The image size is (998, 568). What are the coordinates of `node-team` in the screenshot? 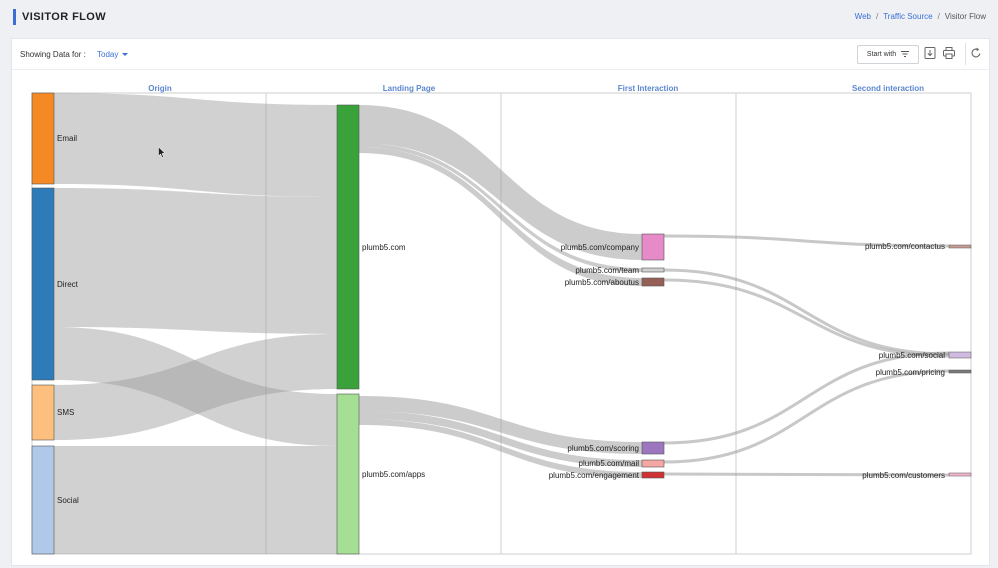 It's located at (653, 270).